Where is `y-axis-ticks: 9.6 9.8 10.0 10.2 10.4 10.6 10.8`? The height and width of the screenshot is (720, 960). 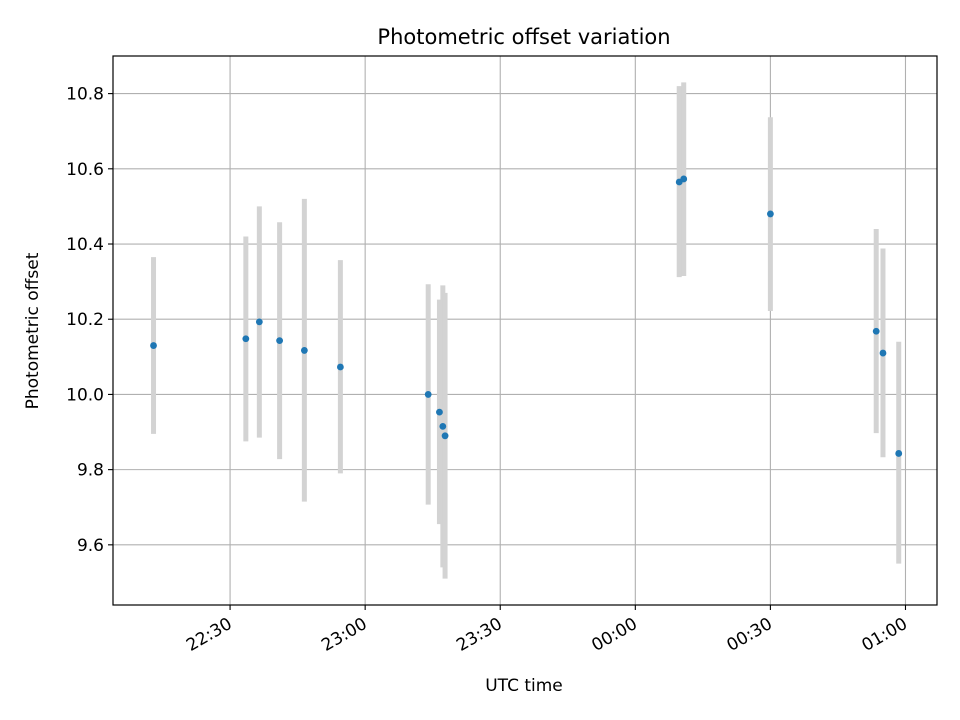 y-axis-ticks: 9.6 9.8 10.0 10.2 10.4 10.6 10.8 is located at coordinates (89, 320).